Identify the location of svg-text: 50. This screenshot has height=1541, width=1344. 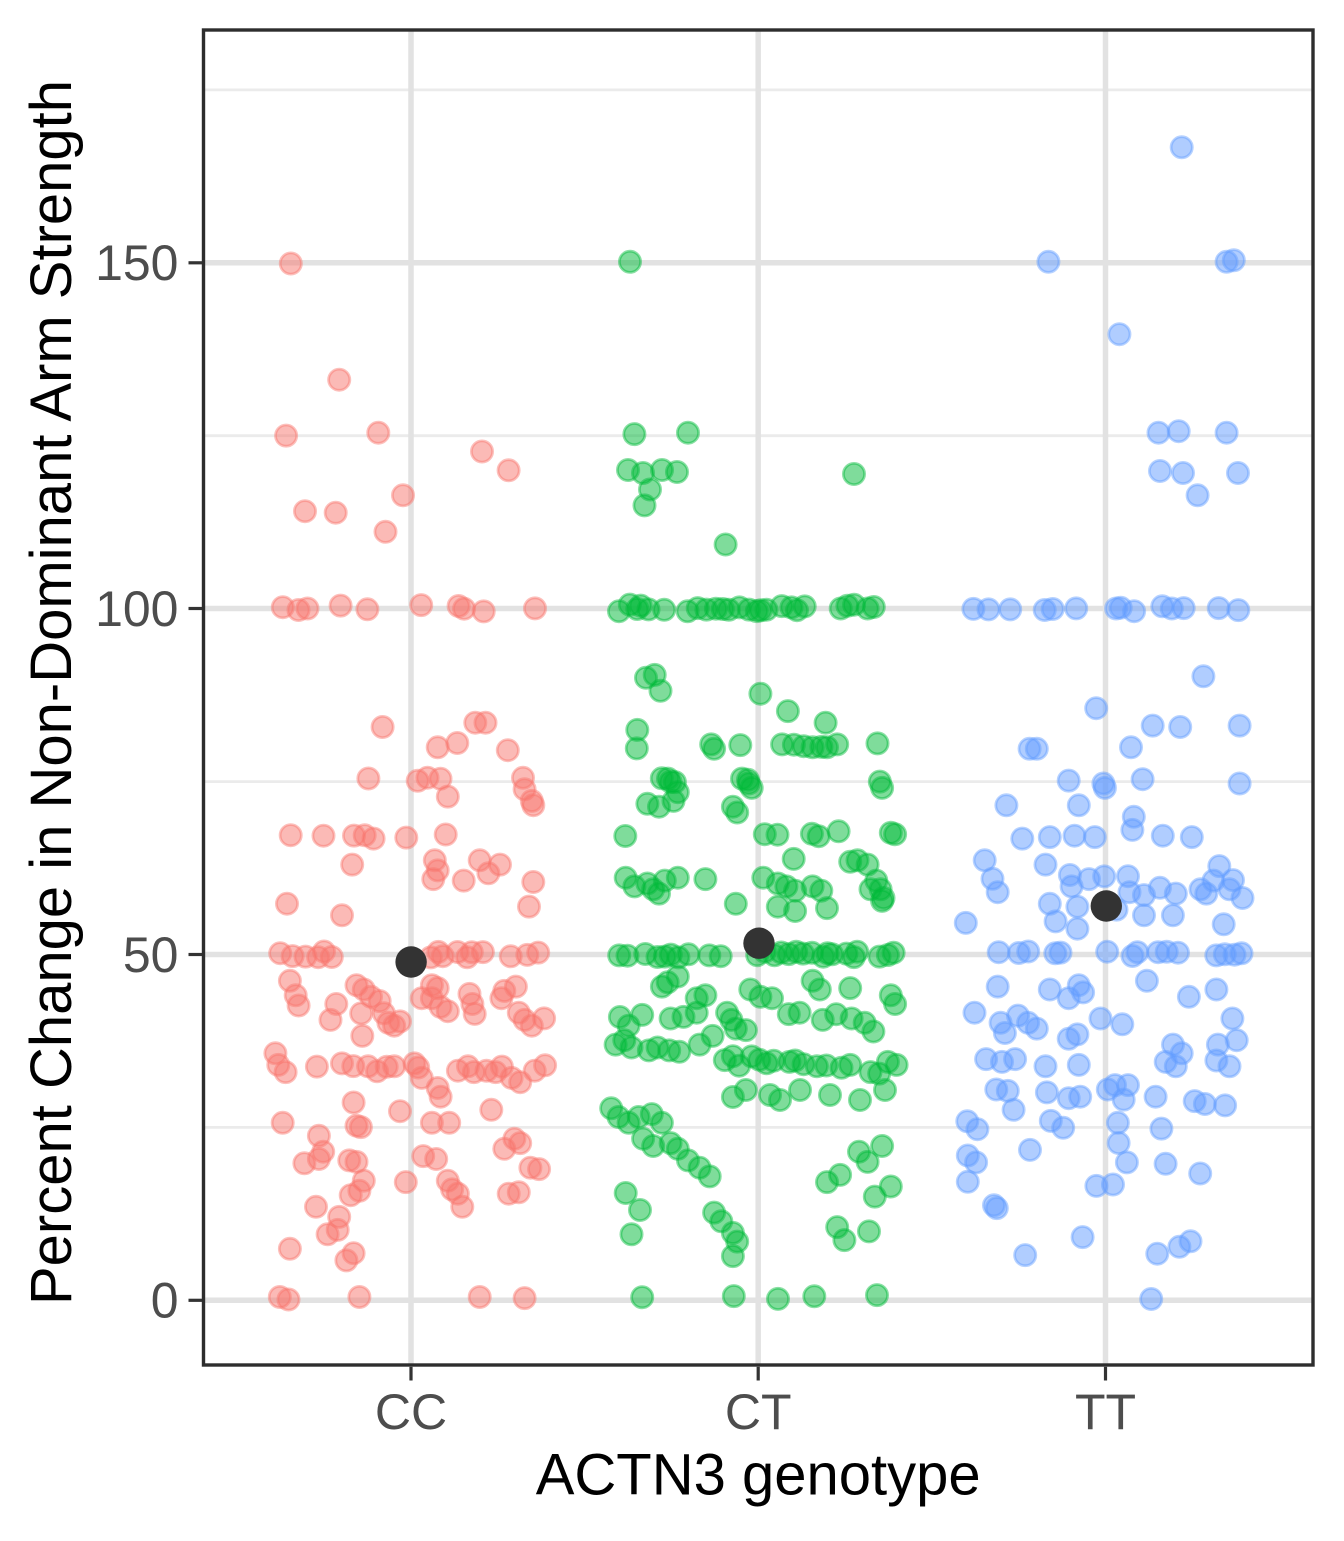
(151, 955).